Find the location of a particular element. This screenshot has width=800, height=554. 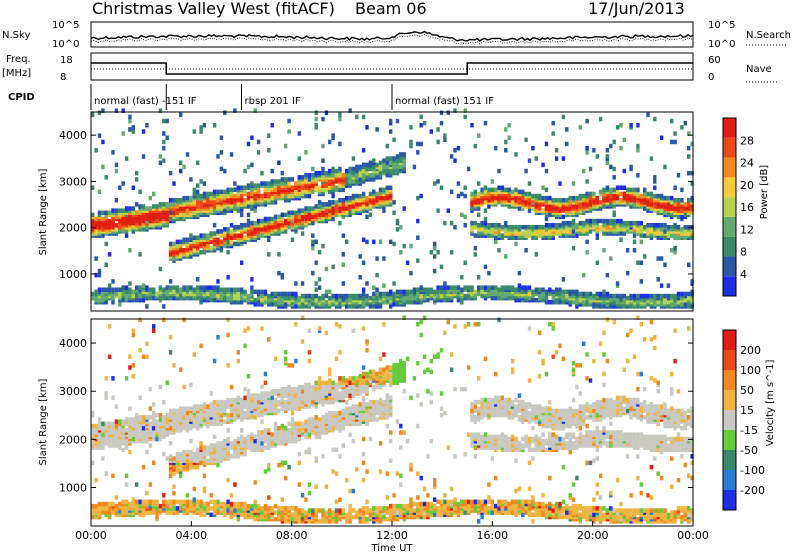

cpid-segment-label: normal (fast) 151 IF is located at coordinates (444, 101).